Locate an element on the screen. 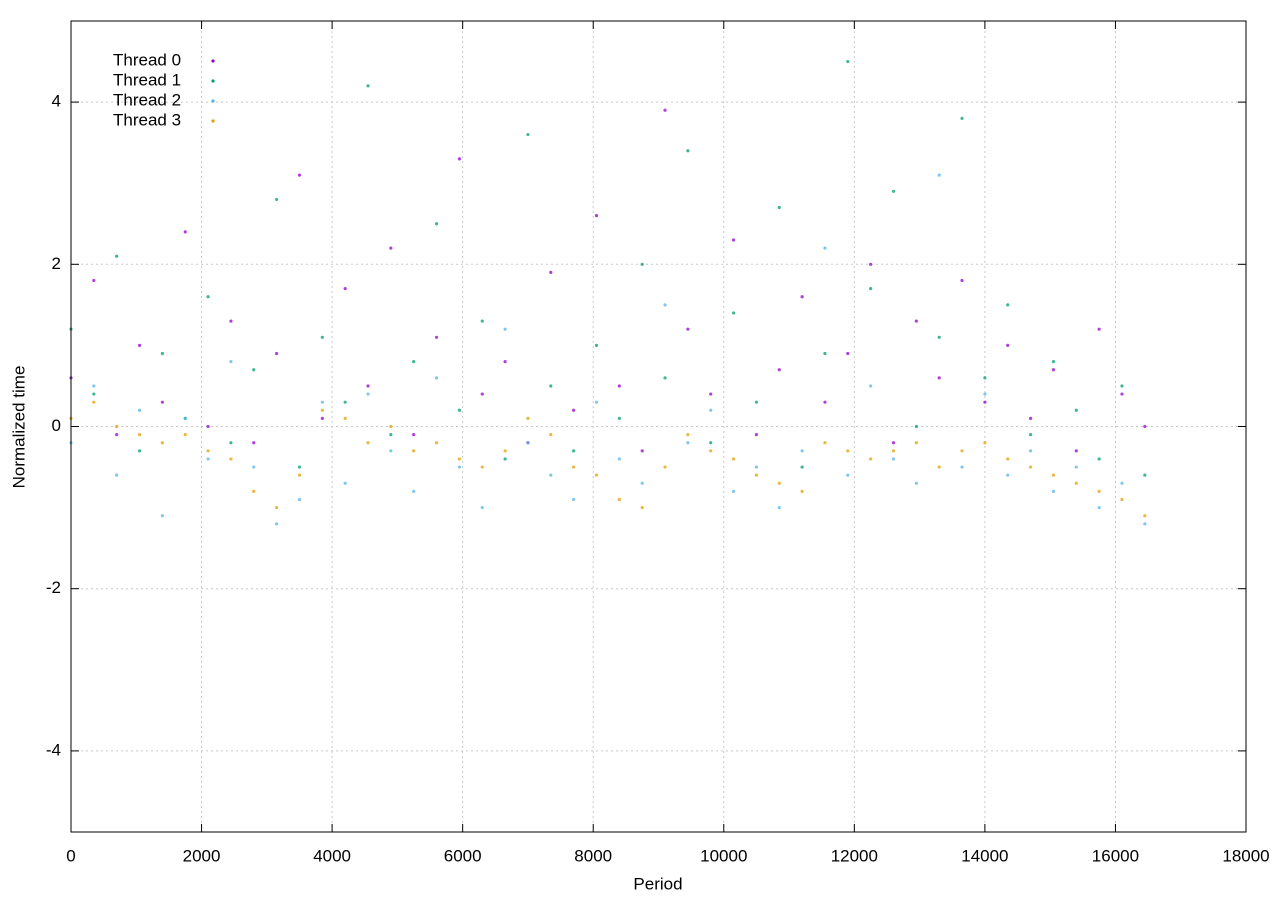 This screenshot has height=901, width=1280. x-tick-label: 14000 is located at coordinates (984, 855).